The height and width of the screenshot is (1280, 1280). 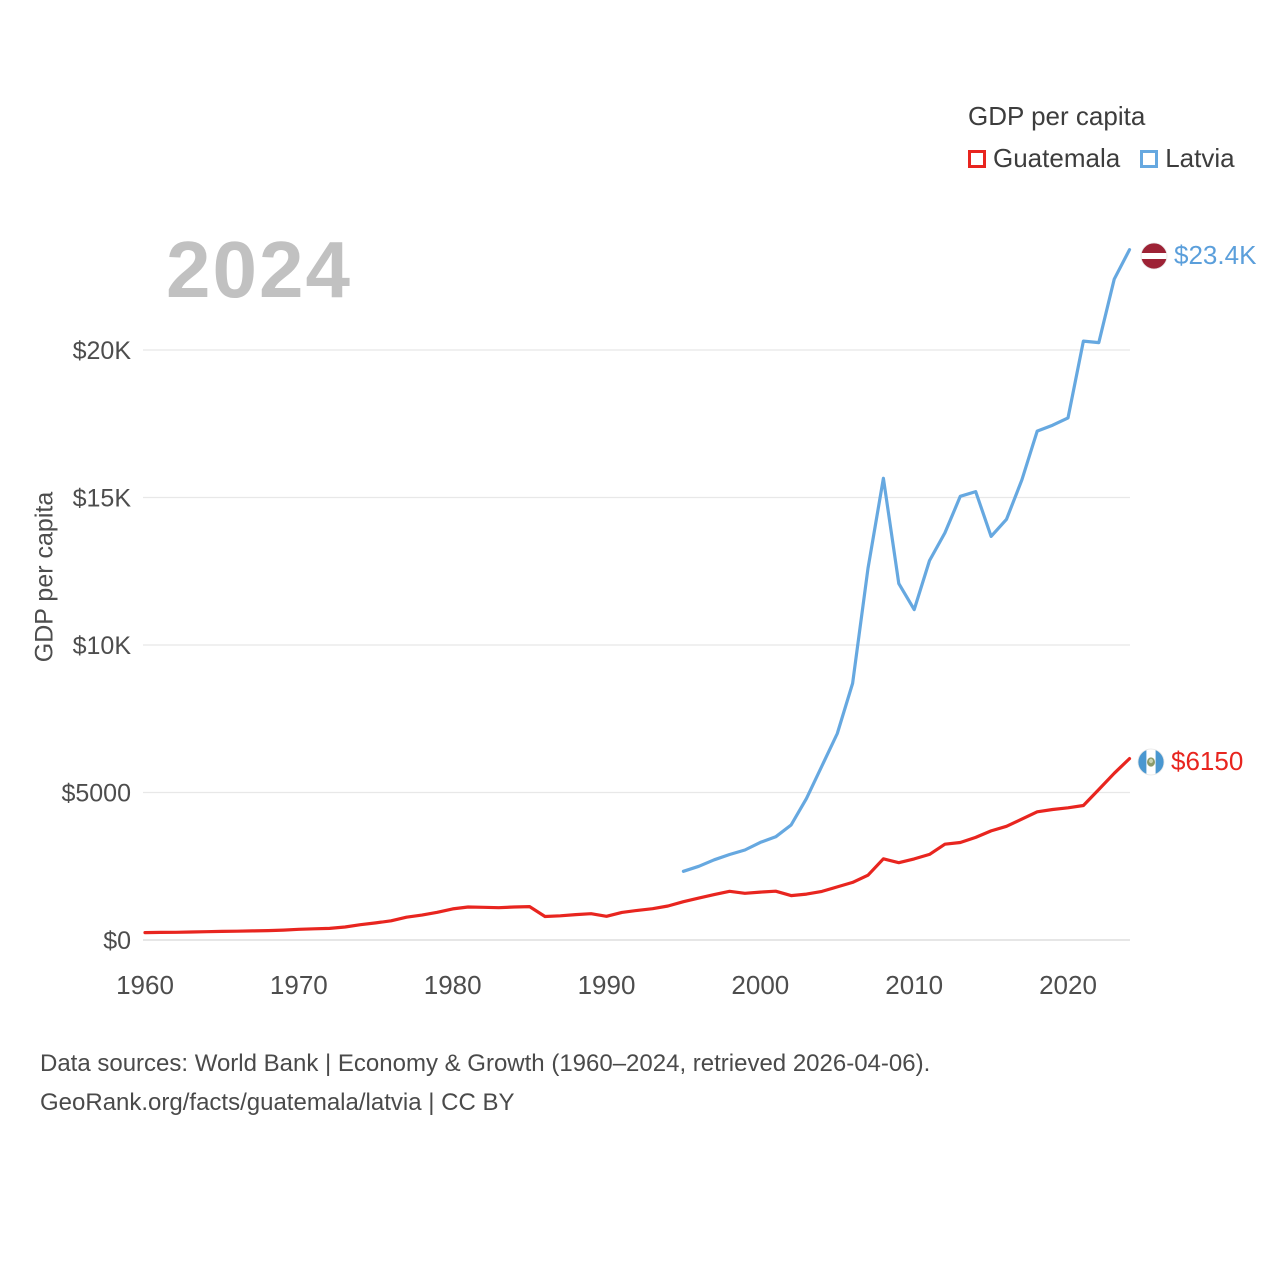 What do you see at coordinates (1068, 985) in the screenshot?
I see `x-tick-label: 2020` at bounding box center [1068, 985].